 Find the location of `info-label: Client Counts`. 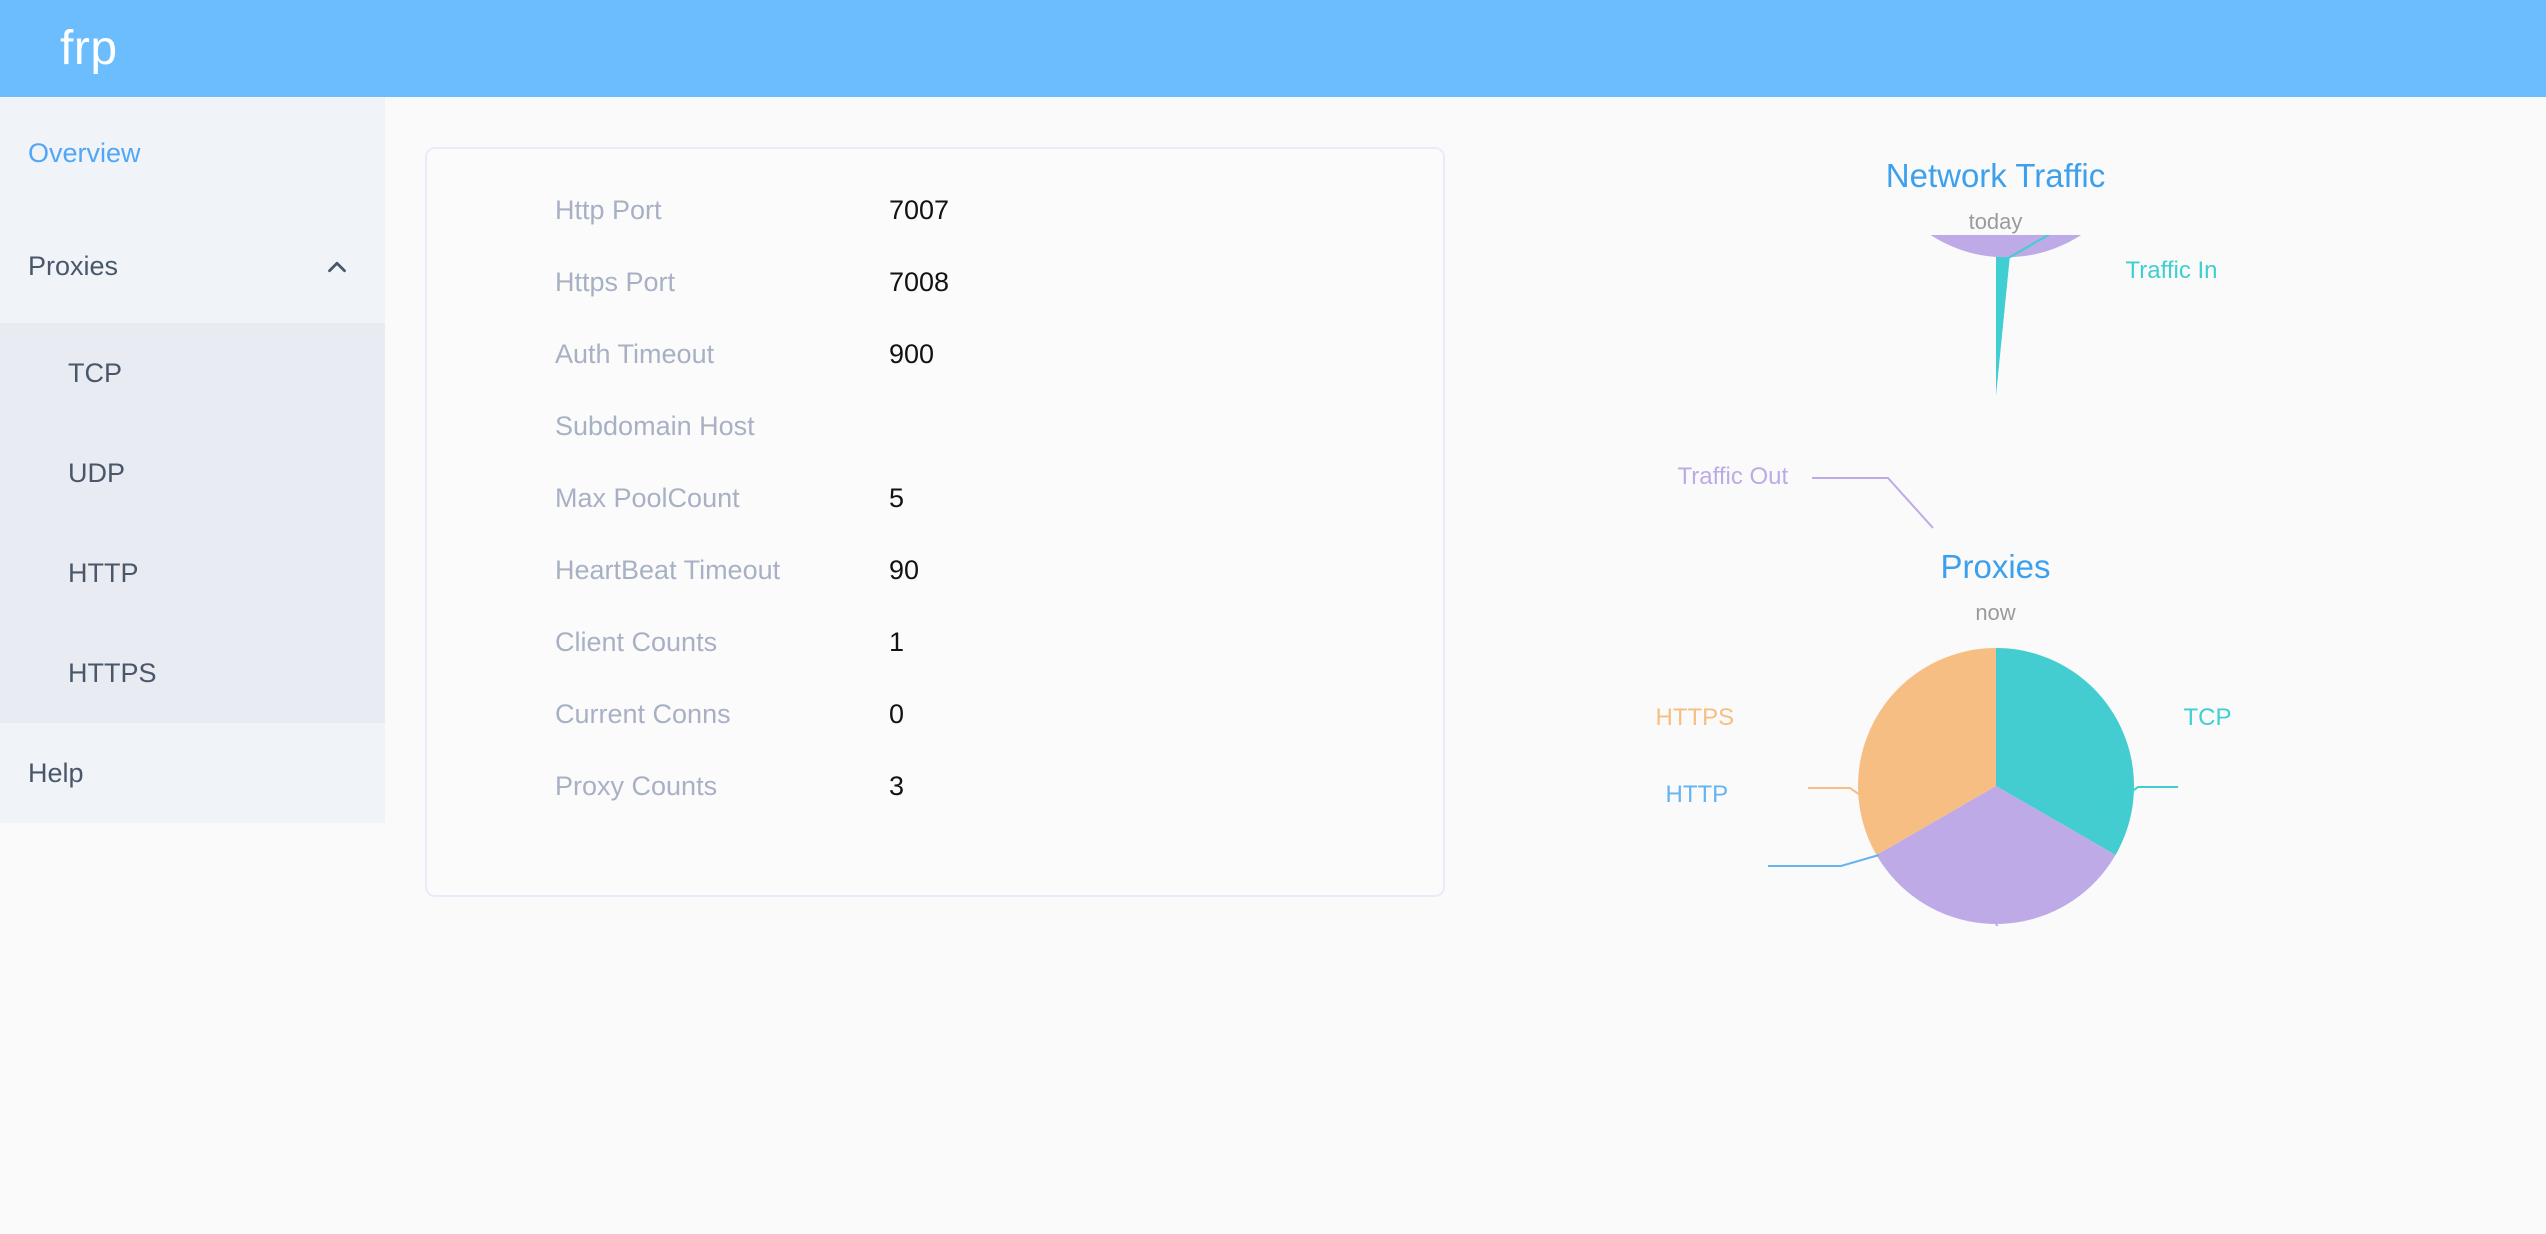

info-label: Client Counts is located at coordinates (636, 642).